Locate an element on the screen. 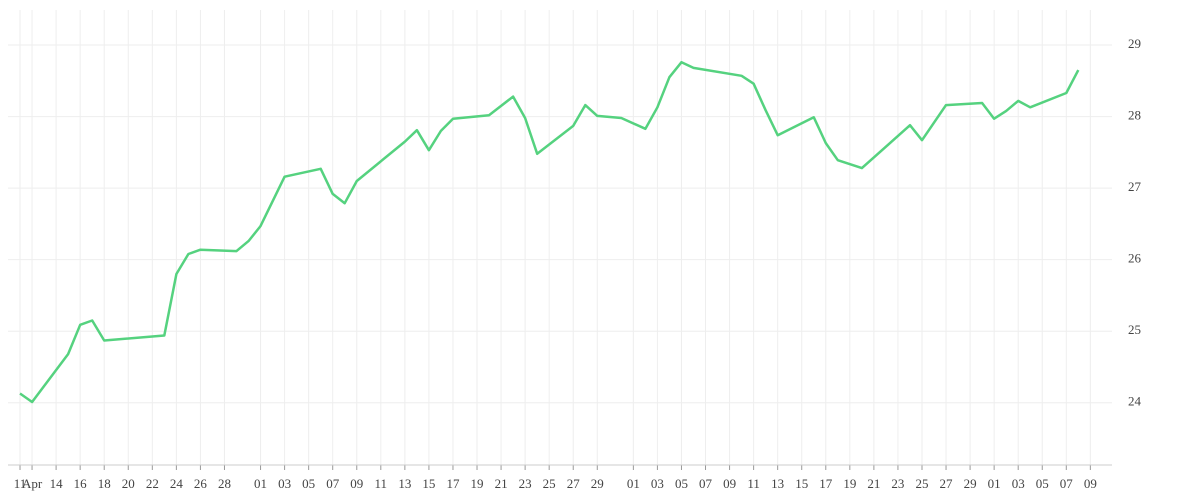 The width and height of the screenshot is (1200, 500). x-tick-label: 26 is located at coordinates (201, 483).